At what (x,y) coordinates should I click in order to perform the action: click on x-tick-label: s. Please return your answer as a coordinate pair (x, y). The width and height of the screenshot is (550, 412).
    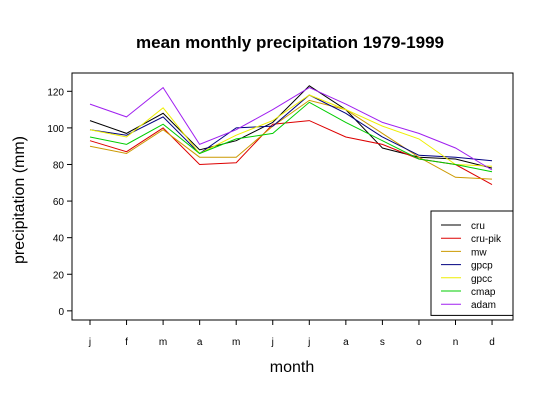
    Looking at the image, I should click on (382, 342).